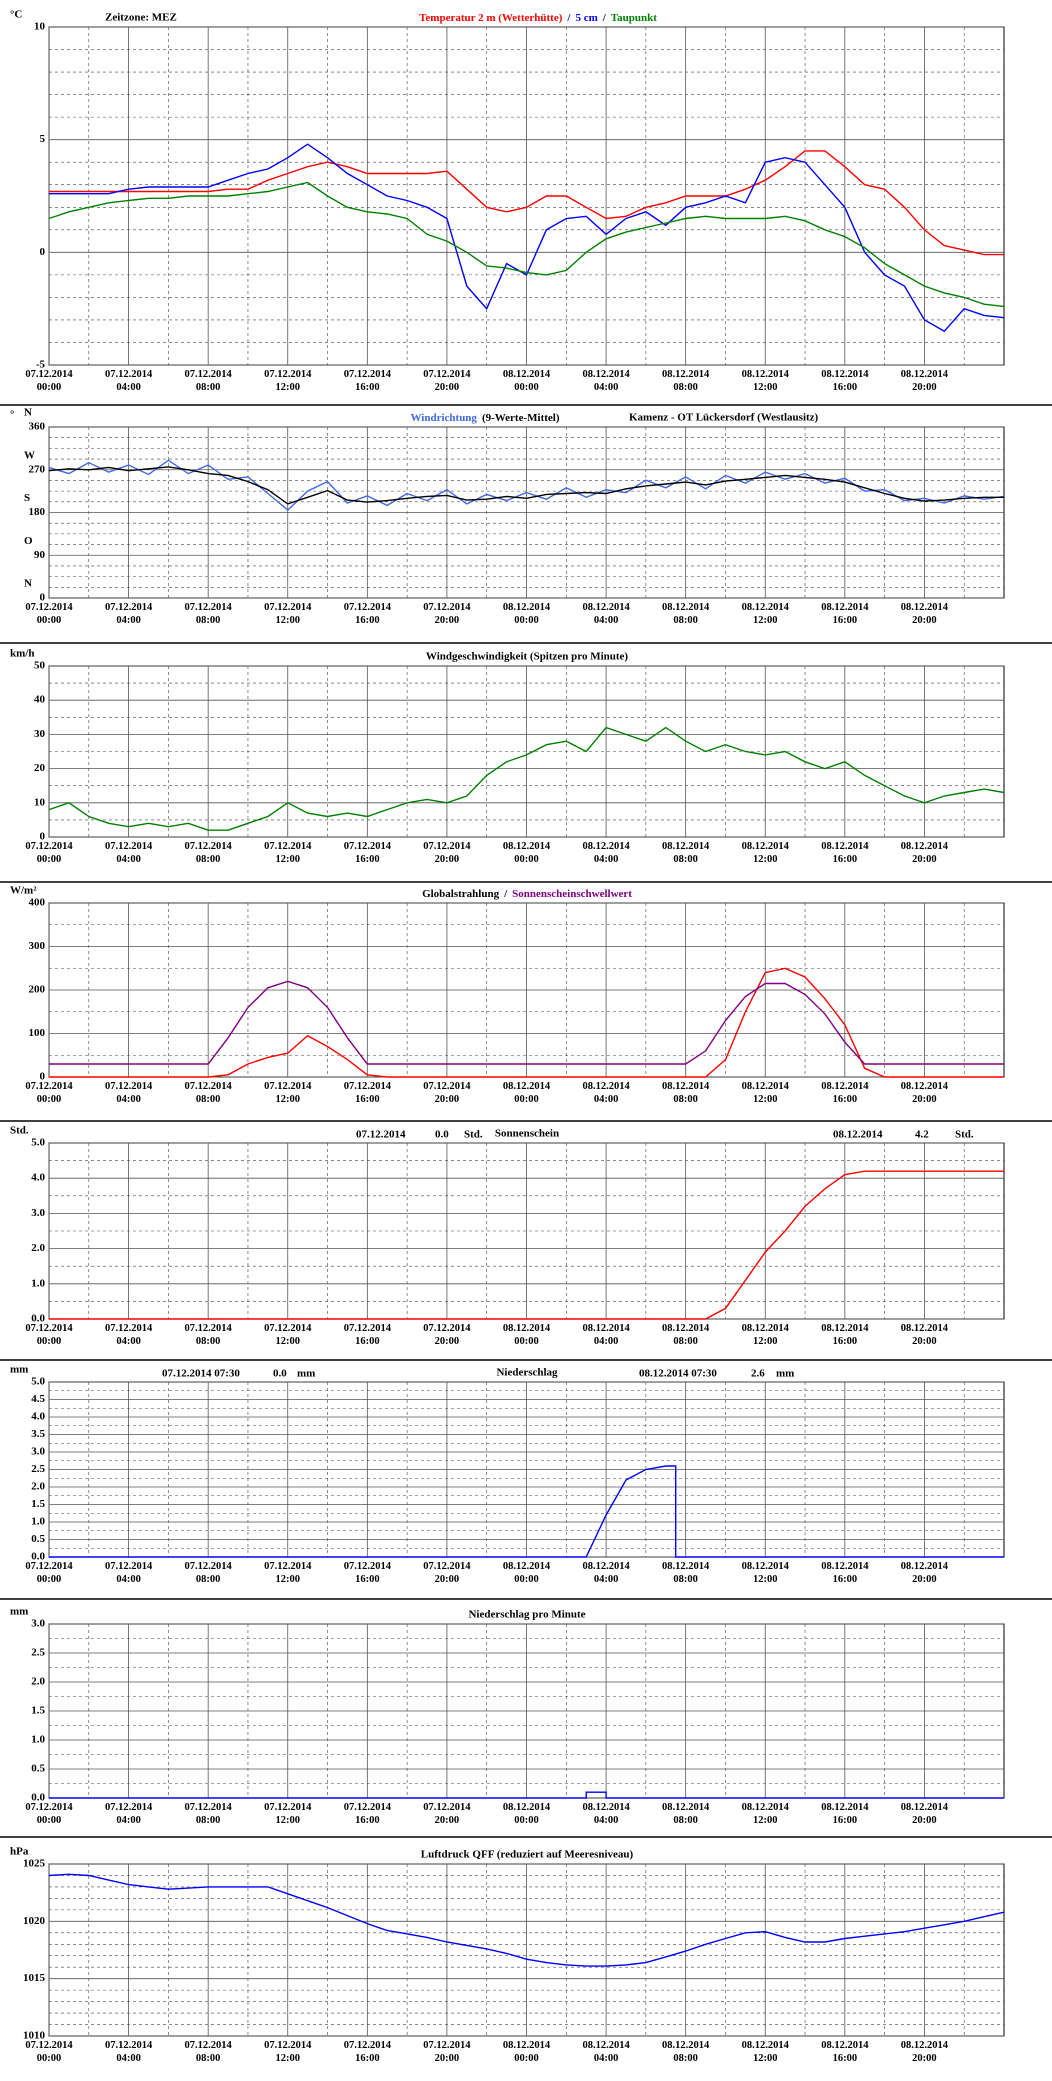  What do you see at coordinates (49, 1335) in the screenshot?
I see `x-tick-label: 07.12.2014 00:00` at bounding box center [49, 1335].